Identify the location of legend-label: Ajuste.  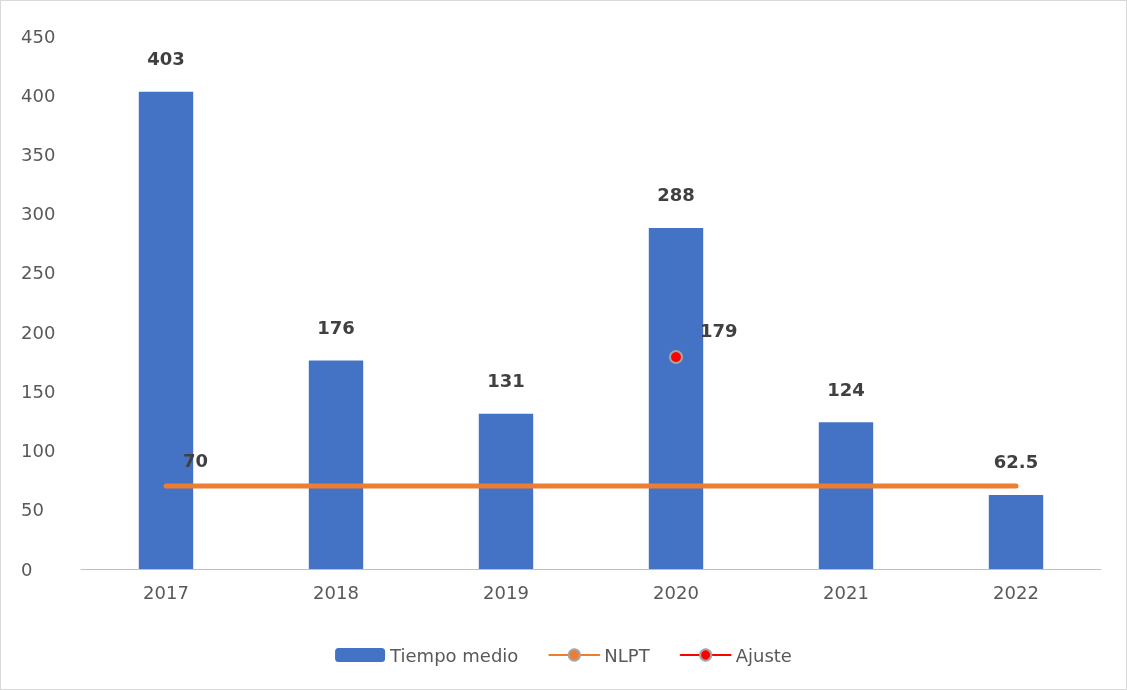
(763, 655).